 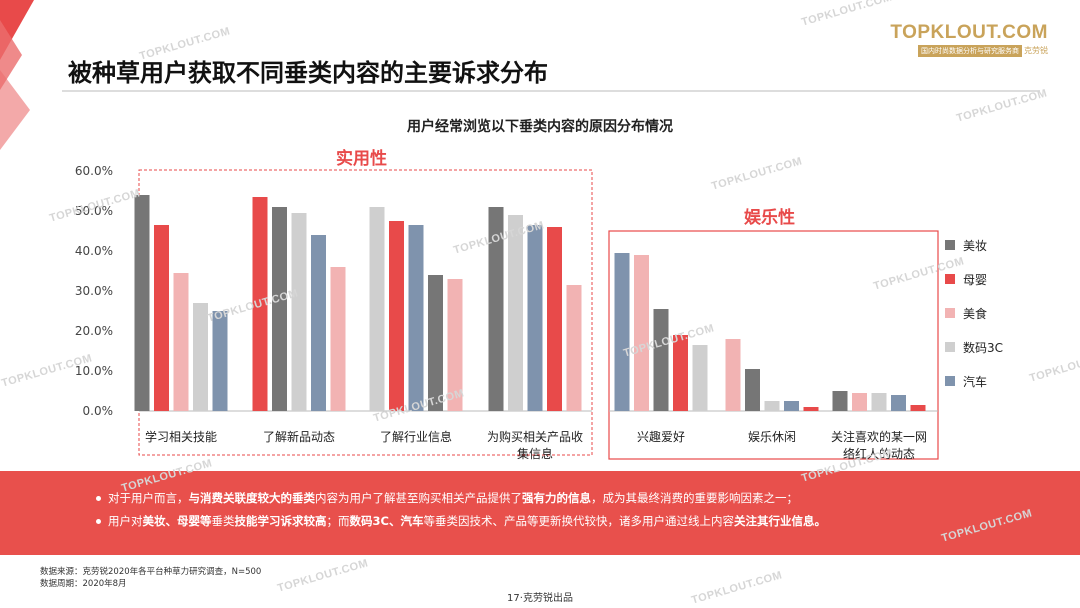 I want to click on source-line: 数据来源：克劳锐2020年各平台种草力研究调查，N=500, so click(x=151, y=572).